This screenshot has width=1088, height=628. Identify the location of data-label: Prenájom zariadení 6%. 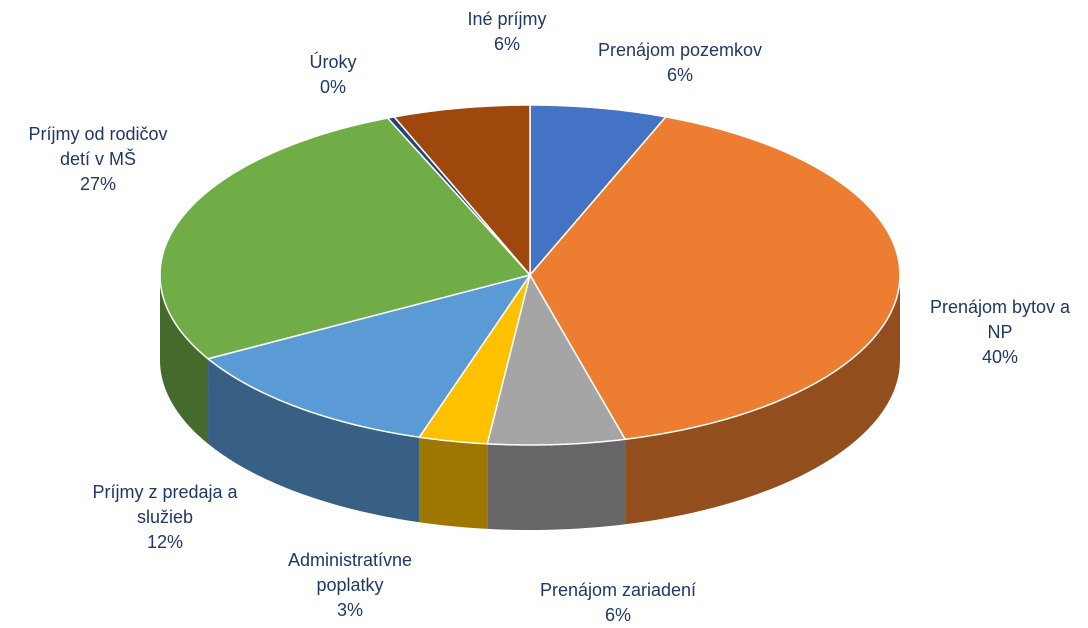
(618, 603).